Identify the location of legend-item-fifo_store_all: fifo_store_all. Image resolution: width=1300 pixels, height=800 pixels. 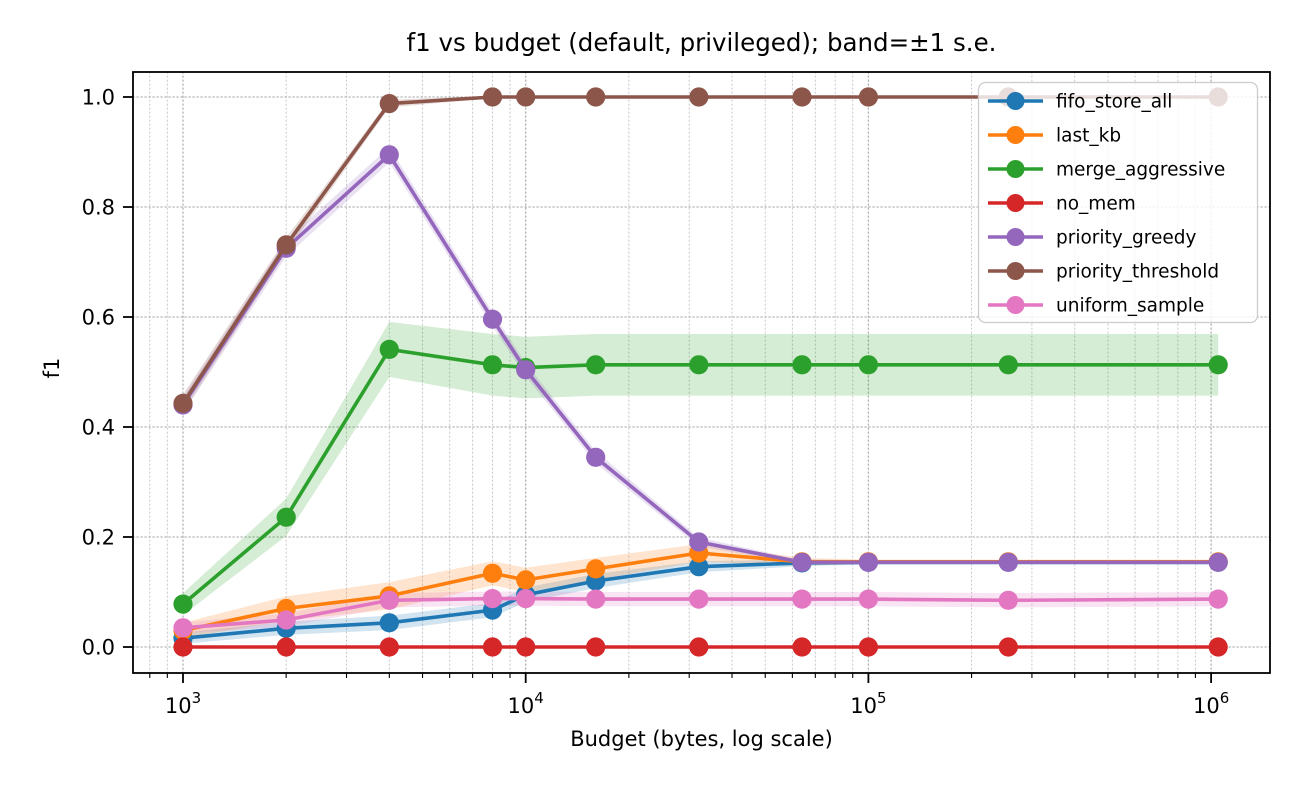
(1080, 102).